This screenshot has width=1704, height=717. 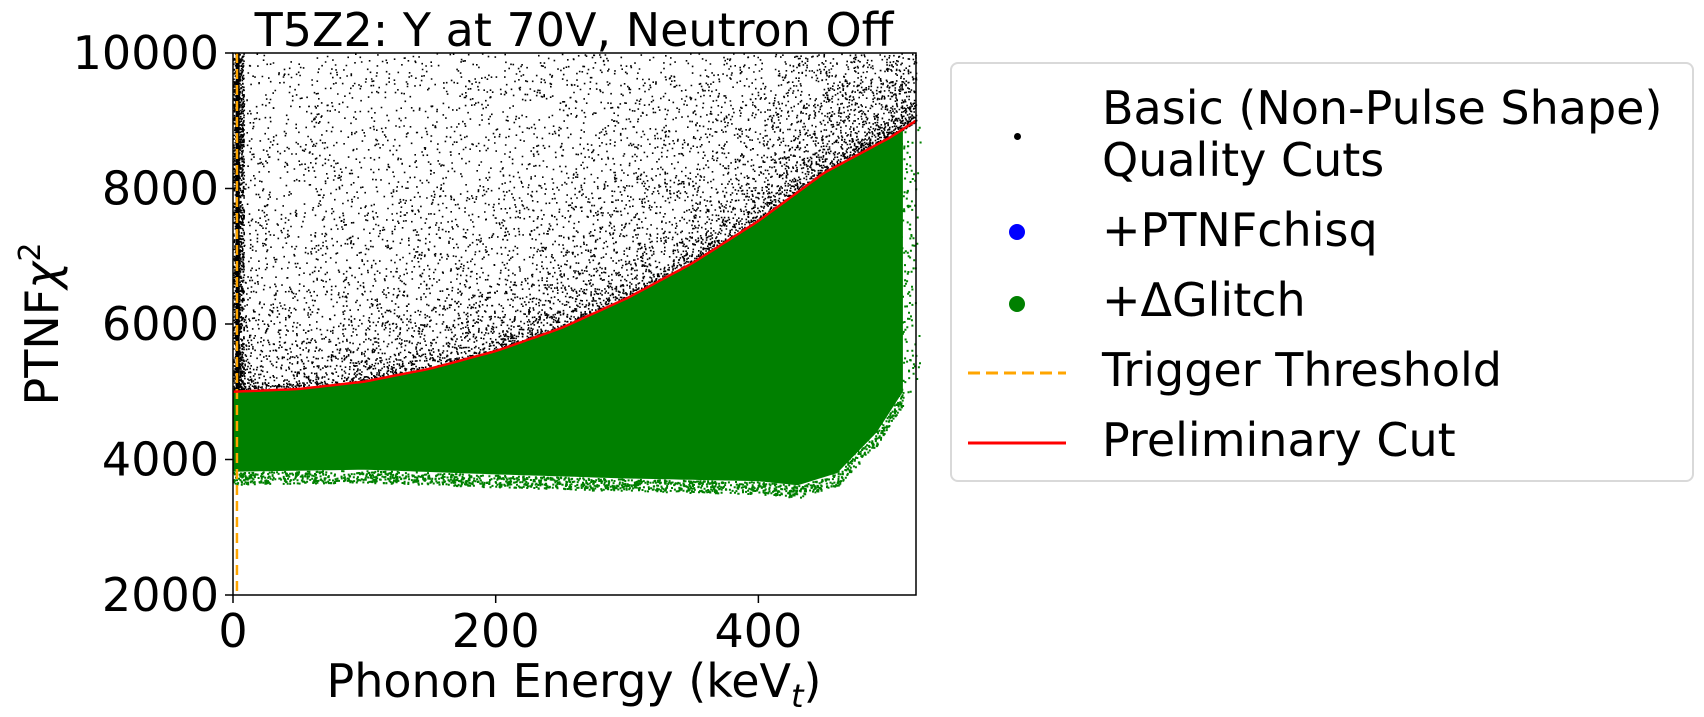 I want to click on legend-label-basic-cuts-line1: Basic (Non-Pulse Shape), so click(x=1382, y=108).